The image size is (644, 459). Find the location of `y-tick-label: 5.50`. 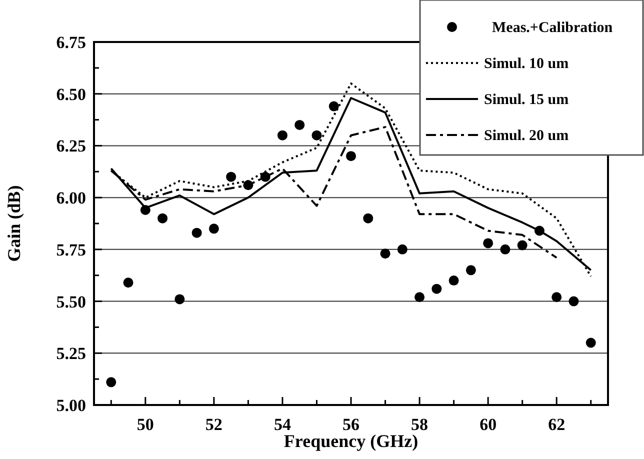

y-tick-label: 5.50 is located at coordinates (71, 302).